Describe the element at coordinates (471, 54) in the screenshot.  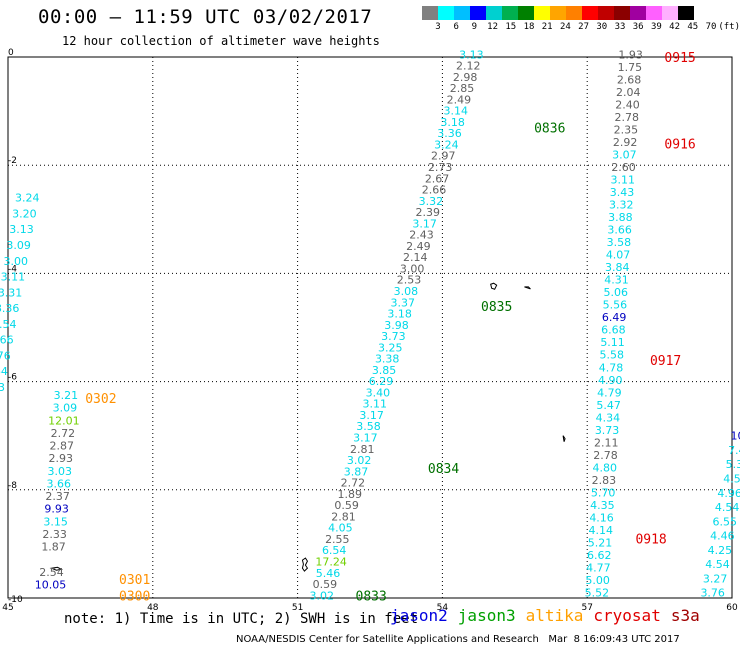
I see `wave-height-label: 3.13` at that location.